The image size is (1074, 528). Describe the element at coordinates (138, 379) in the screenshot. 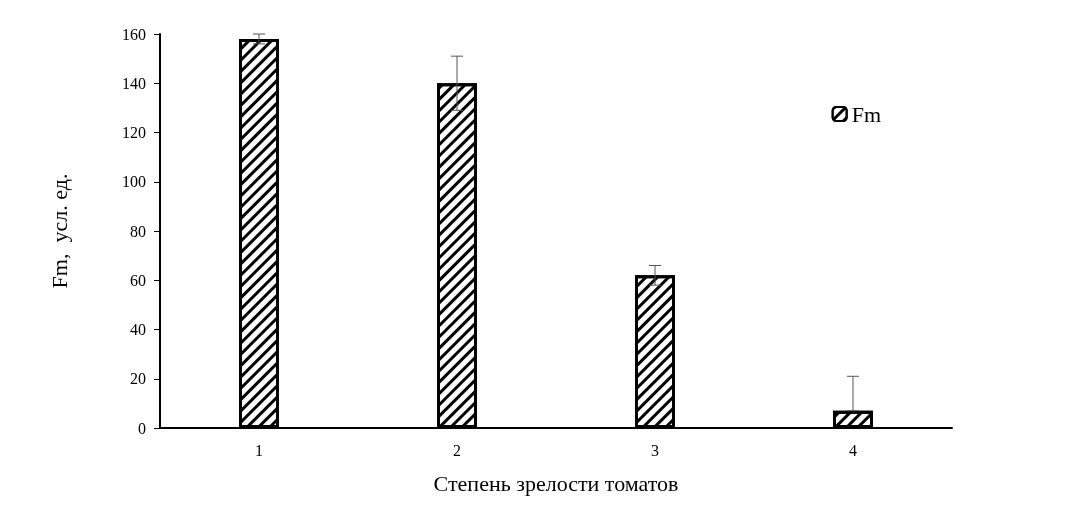

I see `y-tick-label: 20` at that location.